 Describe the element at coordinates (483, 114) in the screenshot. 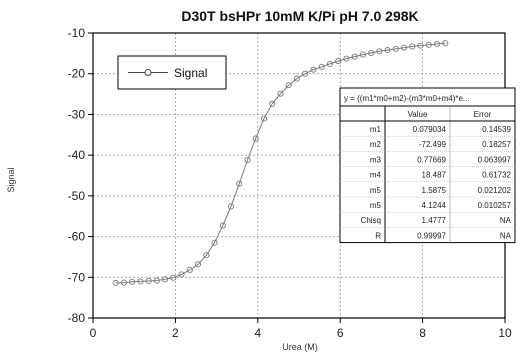

I see `table-header-error: Error` at that location.